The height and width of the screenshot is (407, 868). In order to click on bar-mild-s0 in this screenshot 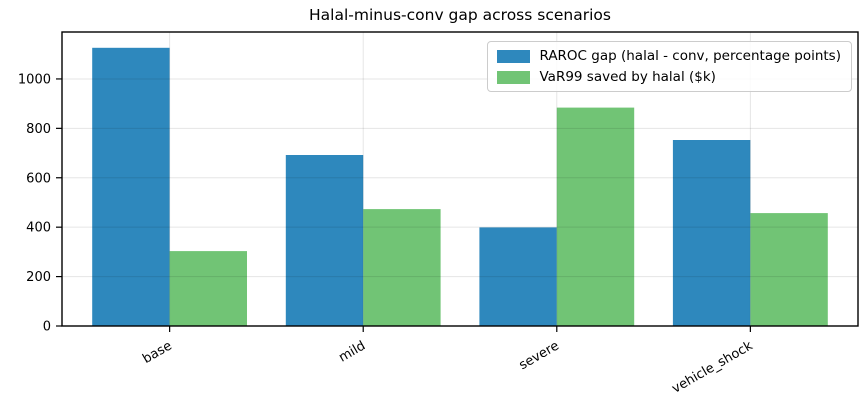, I will do `click(324, 240)`.